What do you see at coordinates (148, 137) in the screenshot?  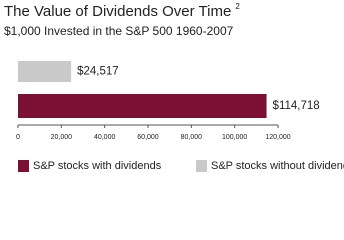 I see `x-tick-label: 60,000` at bounding box center [148, 137].